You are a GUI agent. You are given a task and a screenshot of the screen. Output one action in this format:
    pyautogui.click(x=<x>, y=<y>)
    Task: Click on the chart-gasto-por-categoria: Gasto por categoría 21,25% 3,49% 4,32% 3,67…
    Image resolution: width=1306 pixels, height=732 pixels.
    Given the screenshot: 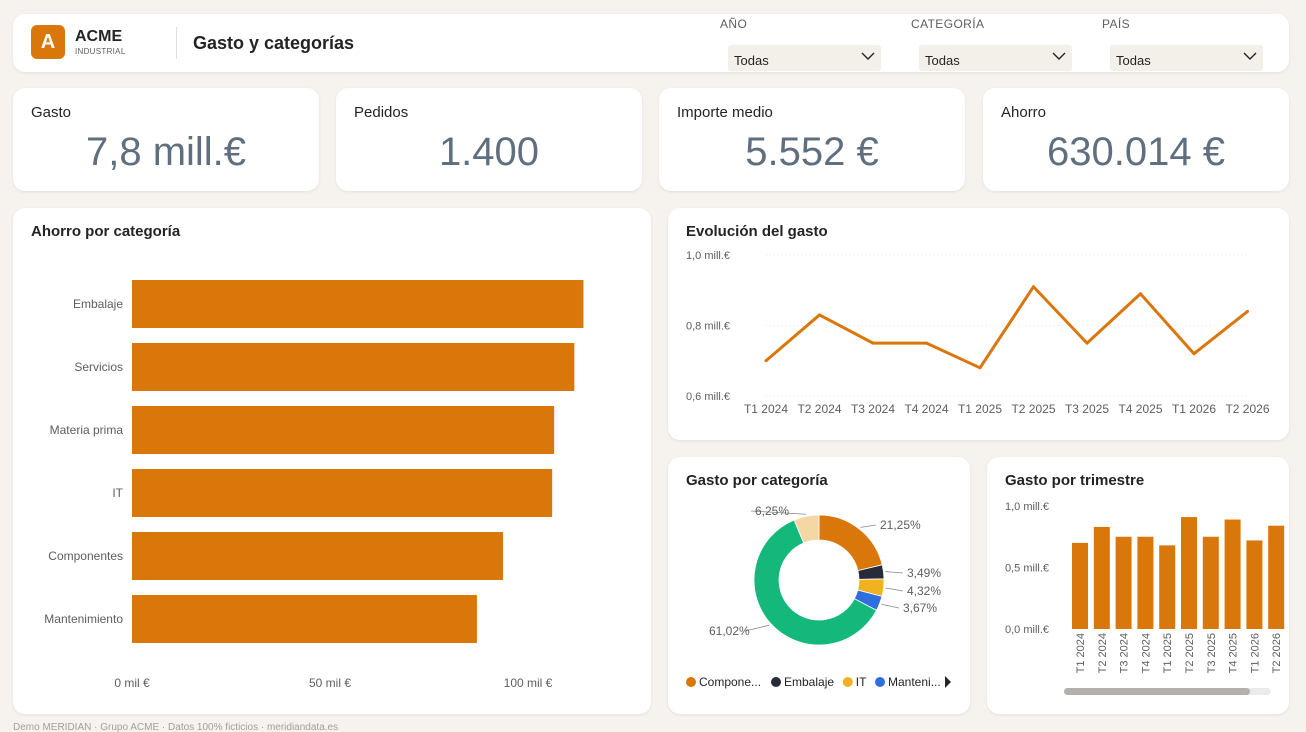 What is the action you would take?
    pyautogui.click(x=819, y=585)
    